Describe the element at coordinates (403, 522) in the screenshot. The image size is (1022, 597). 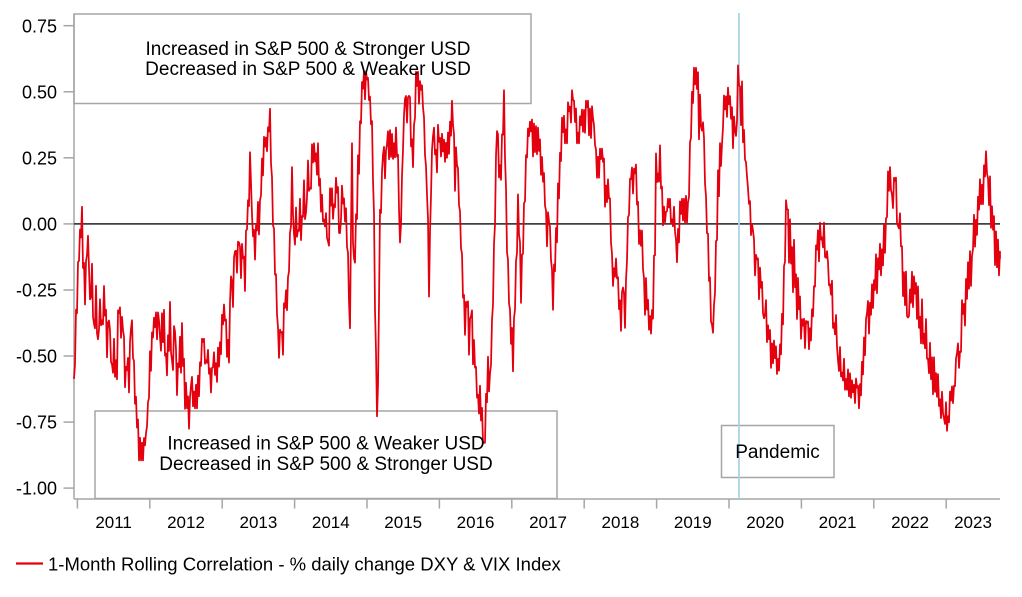
I see `svg-text: 2015` at that location.